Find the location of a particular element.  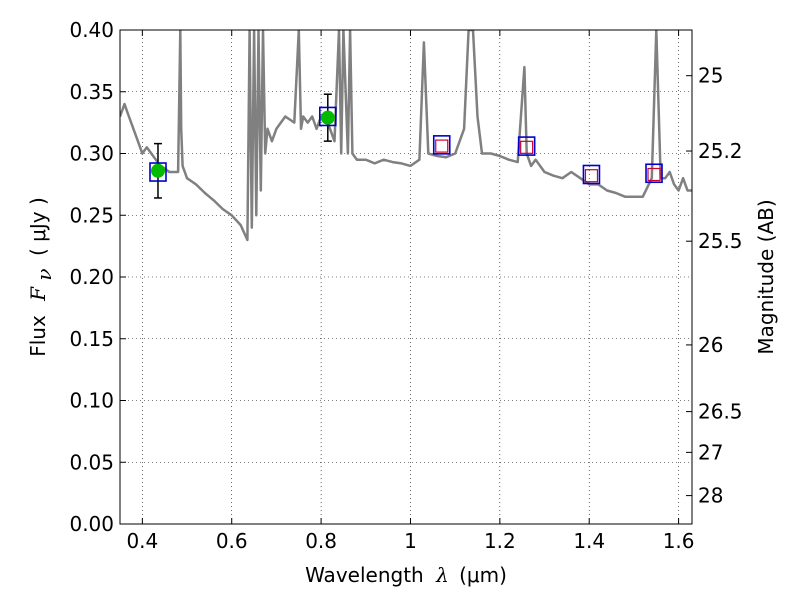

x-axis-label-symbol: λ is located at coordinates (442, 575).